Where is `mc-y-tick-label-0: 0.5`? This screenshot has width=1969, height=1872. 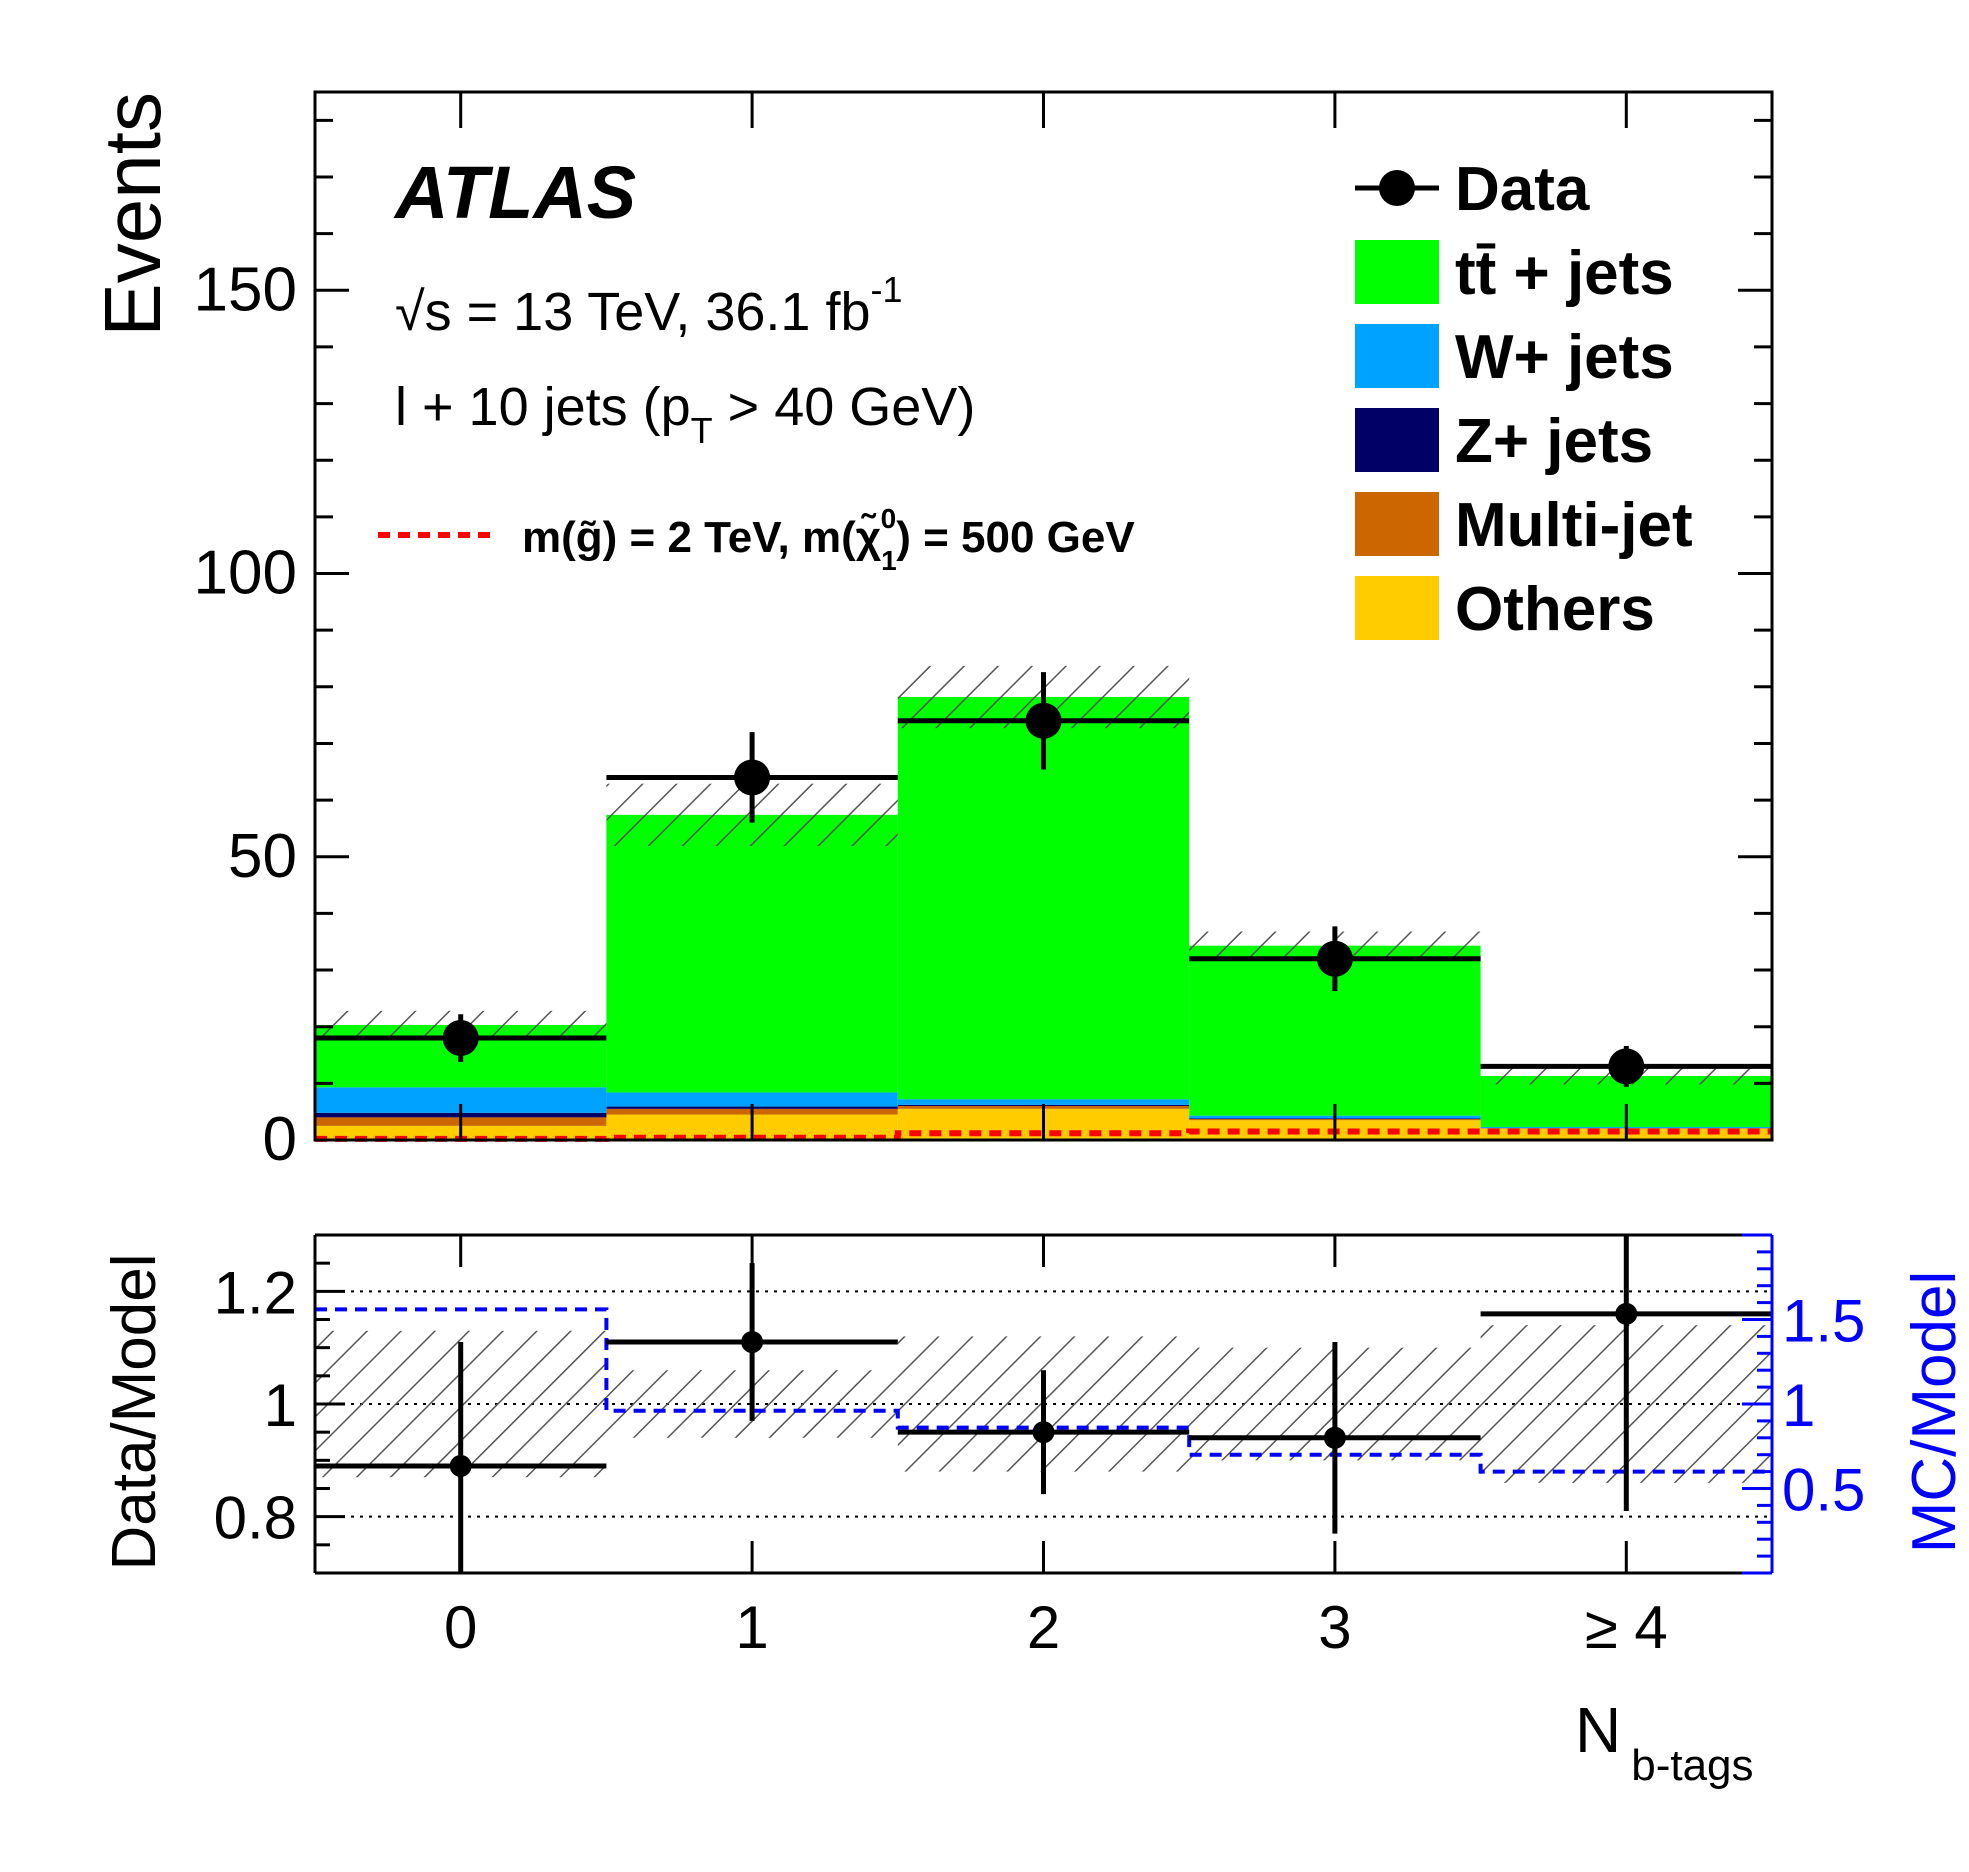
mc-y-tick-label-0: 0.5 is located at coordinates (1823, 1490).